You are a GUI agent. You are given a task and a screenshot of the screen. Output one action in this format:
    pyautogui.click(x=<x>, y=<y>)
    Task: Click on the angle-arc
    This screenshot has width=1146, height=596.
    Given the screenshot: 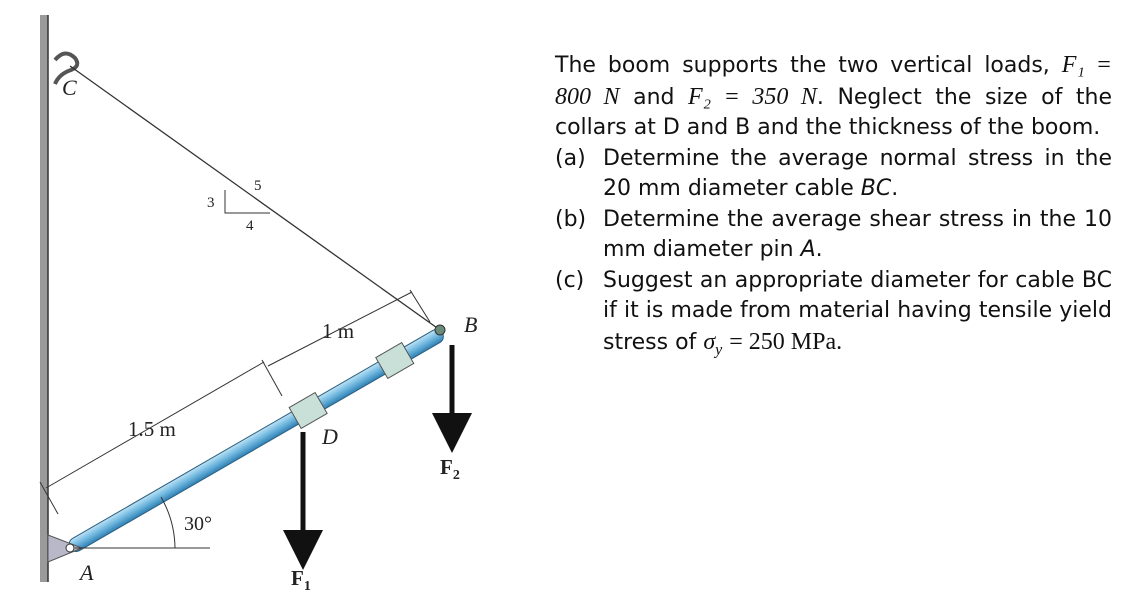 What is the action you would take?
    pyautogui.click(x=168, y=522)
    